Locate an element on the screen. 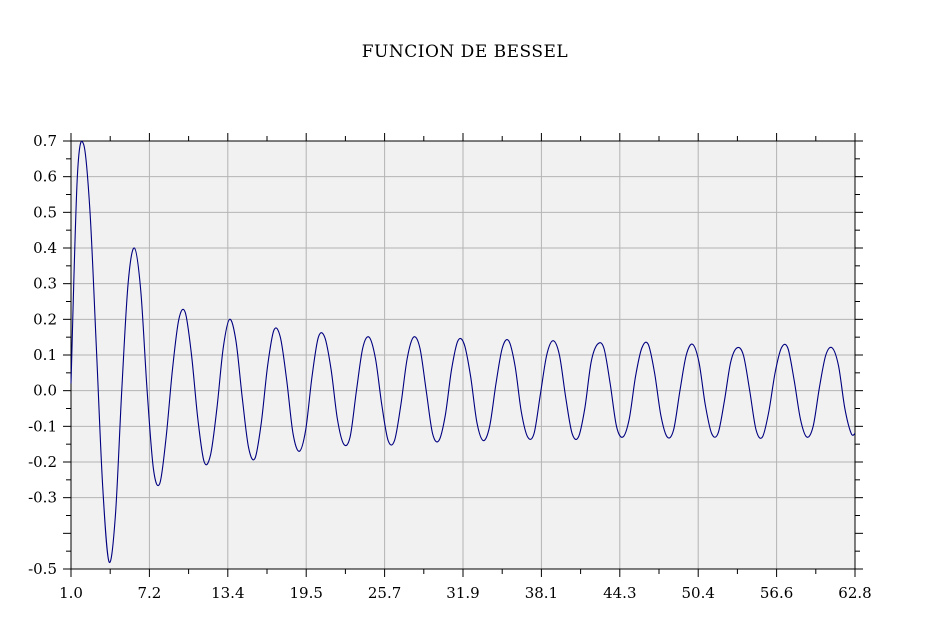 Image resolution: width=931 pixels, height=637 pixels. y-tick-label: 0.0 is located at coordinates (45, 391).